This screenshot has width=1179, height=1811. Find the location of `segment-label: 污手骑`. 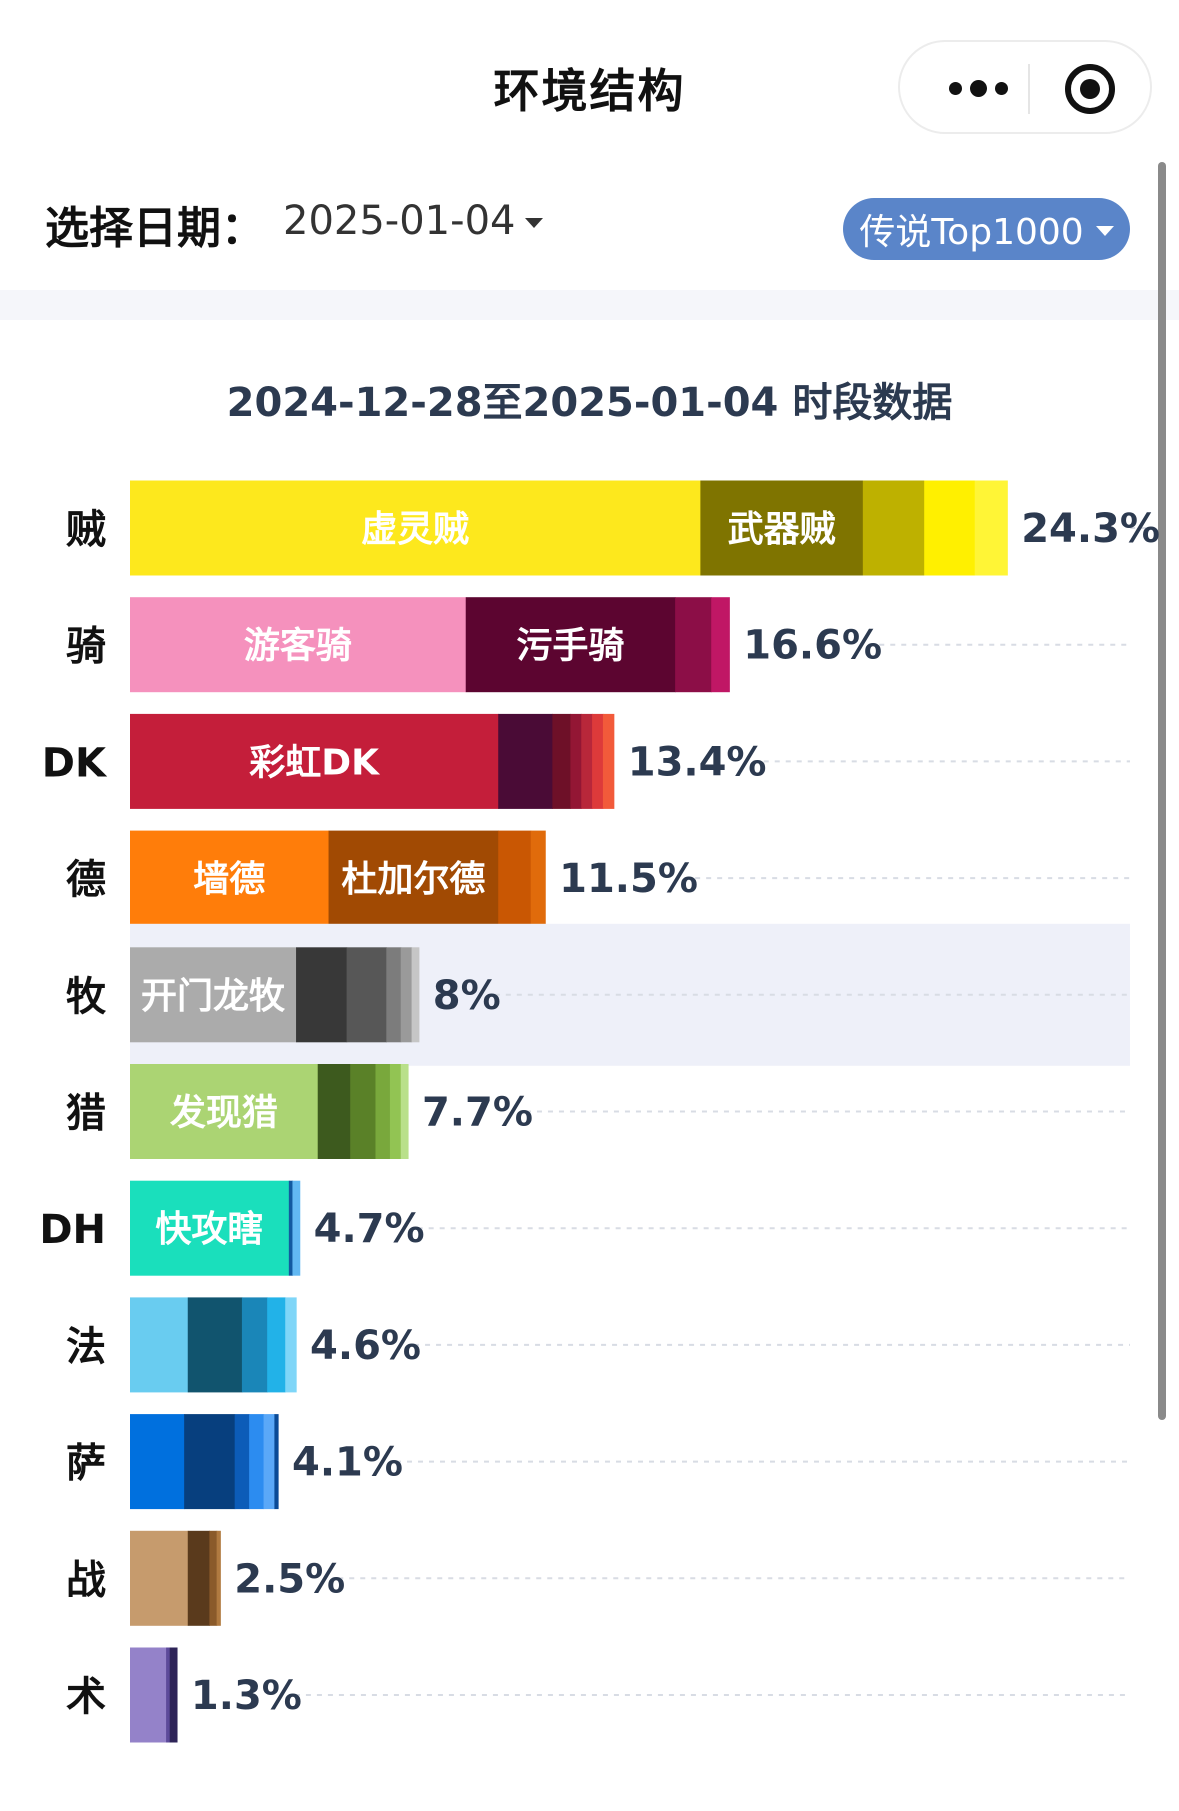

segment-label: 污手骑 is located at coordinates (570, 646).